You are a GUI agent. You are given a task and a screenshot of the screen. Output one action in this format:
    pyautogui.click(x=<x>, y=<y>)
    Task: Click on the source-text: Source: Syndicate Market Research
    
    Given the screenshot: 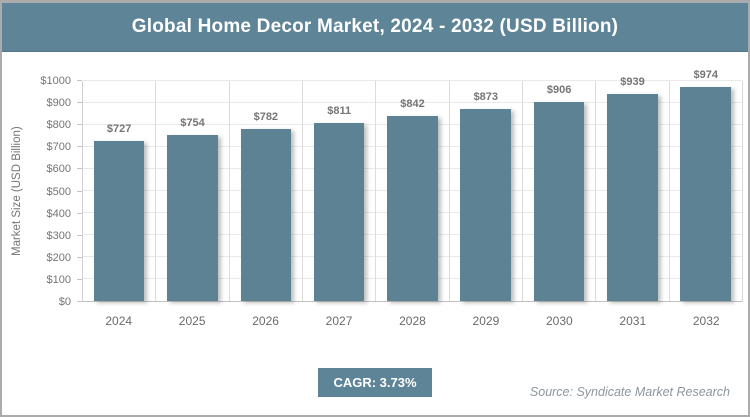 What is the action you would take?
    pyautogui.click(x=629, y=392)
    